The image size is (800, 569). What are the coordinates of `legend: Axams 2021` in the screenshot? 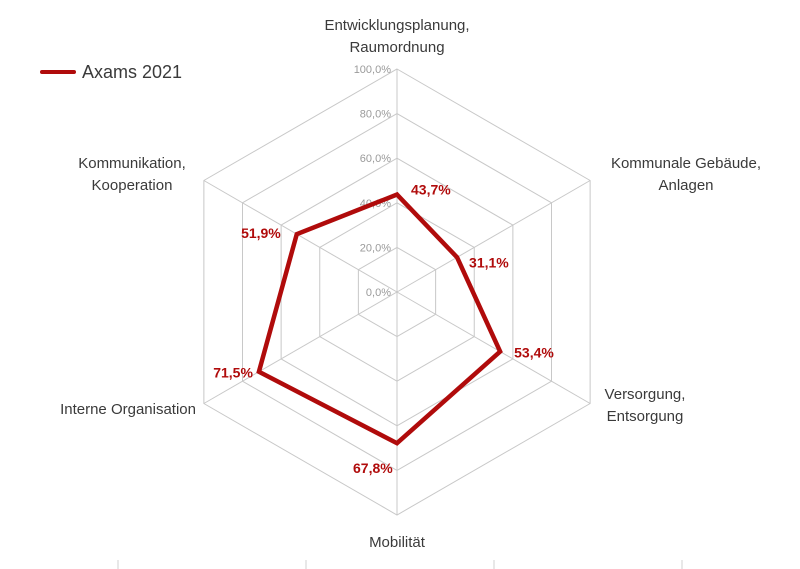 It's located at (111, 72).